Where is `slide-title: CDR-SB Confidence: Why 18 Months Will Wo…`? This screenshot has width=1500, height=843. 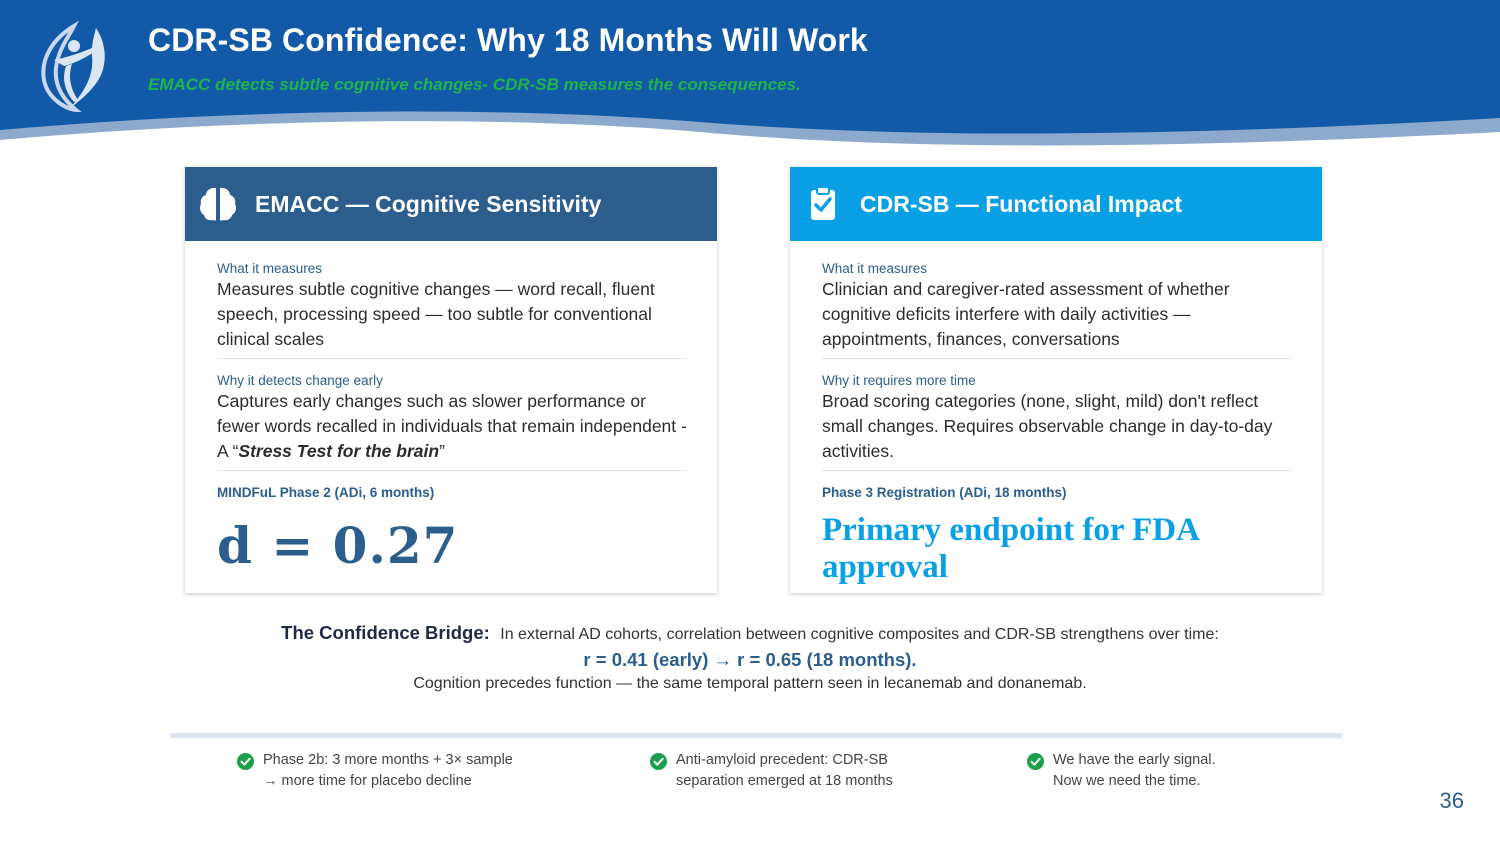
slide-title: CDR-SB Confidence: Why 18 Months Will Wo… is located at coordinates (508, 40).